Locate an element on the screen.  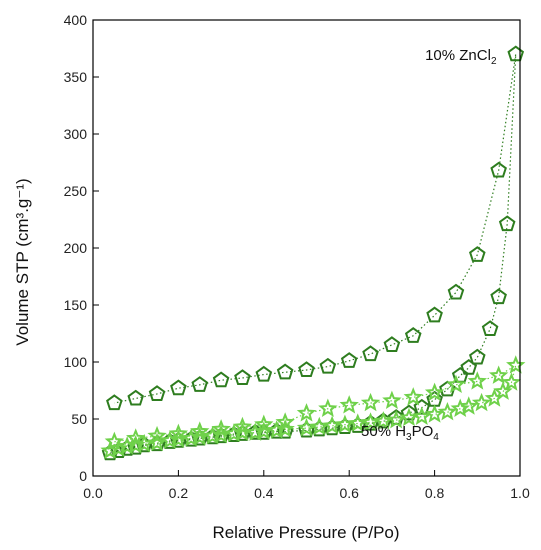
annotation-h3po4: 50% H3PO4 is located at coordinates (400, 433).